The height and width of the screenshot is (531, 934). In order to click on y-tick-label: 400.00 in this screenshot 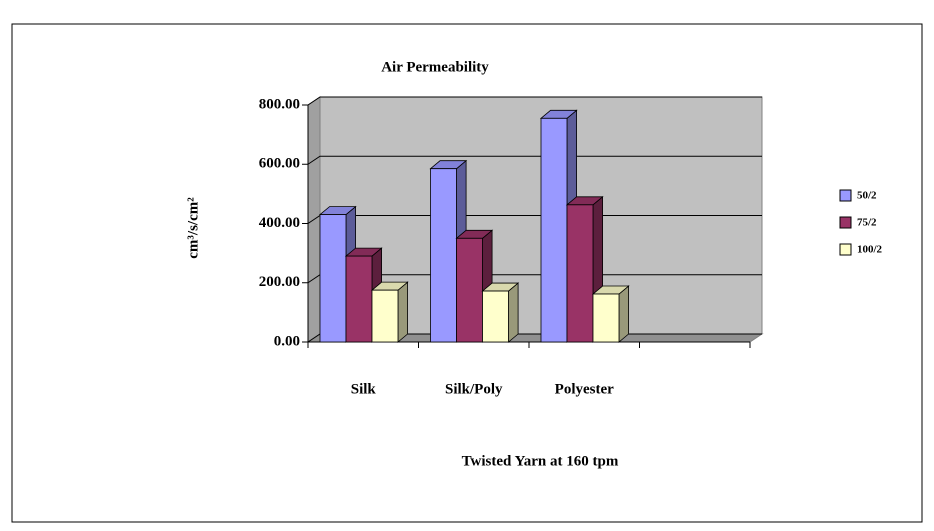, I will do `click(279, 223)`.